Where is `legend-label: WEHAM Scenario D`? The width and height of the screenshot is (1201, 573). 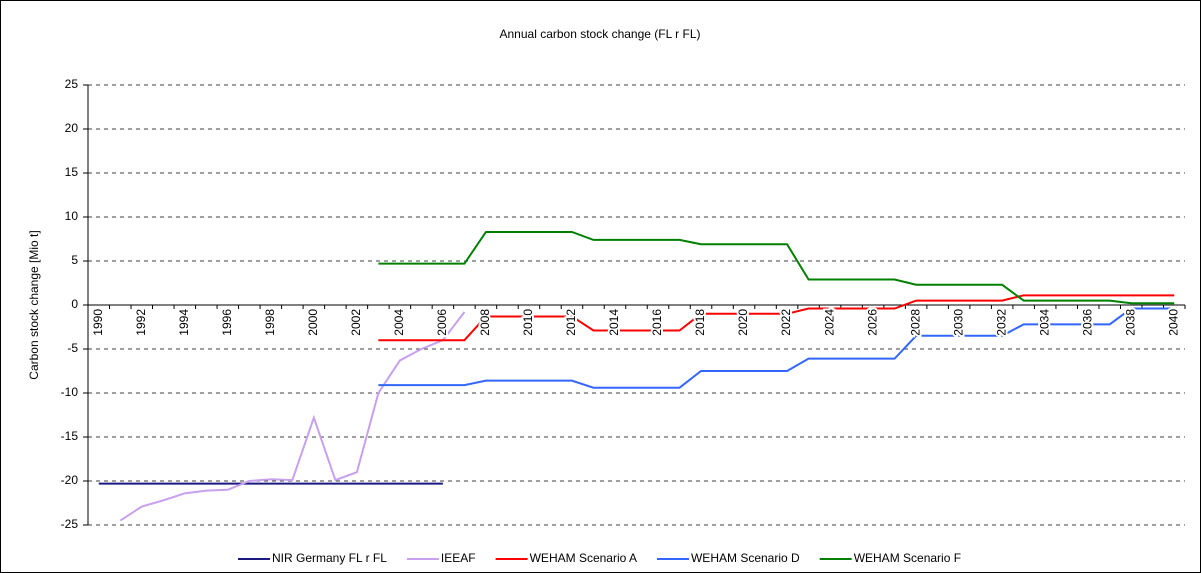 legend-label: WEHAM Scenario D is located at coordinates (745, 558).